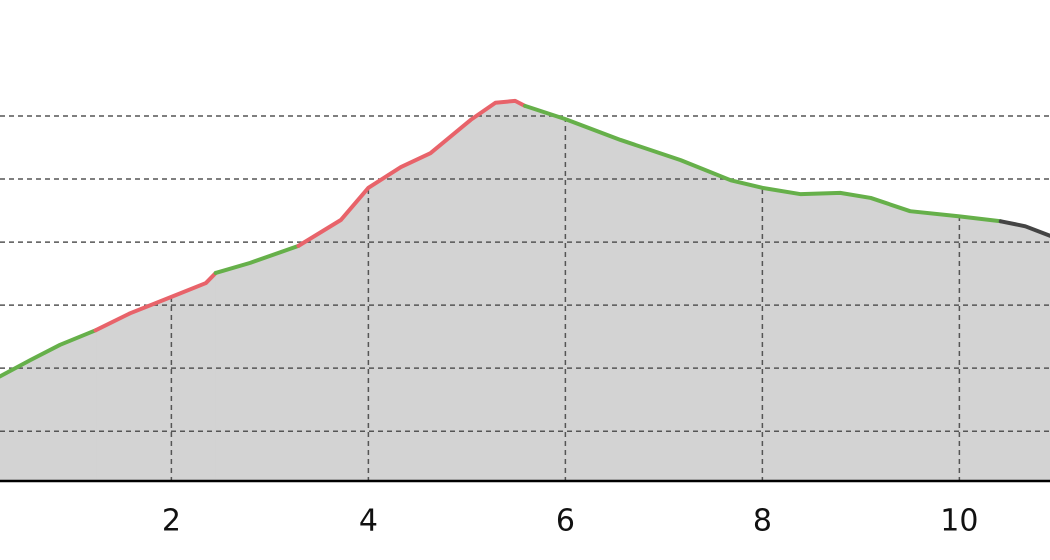 This screenshot has width=1050, height=560. Describe the element at coordinates (565, 521) in the screenshot. I see `x-tick-label: 6` at that location.